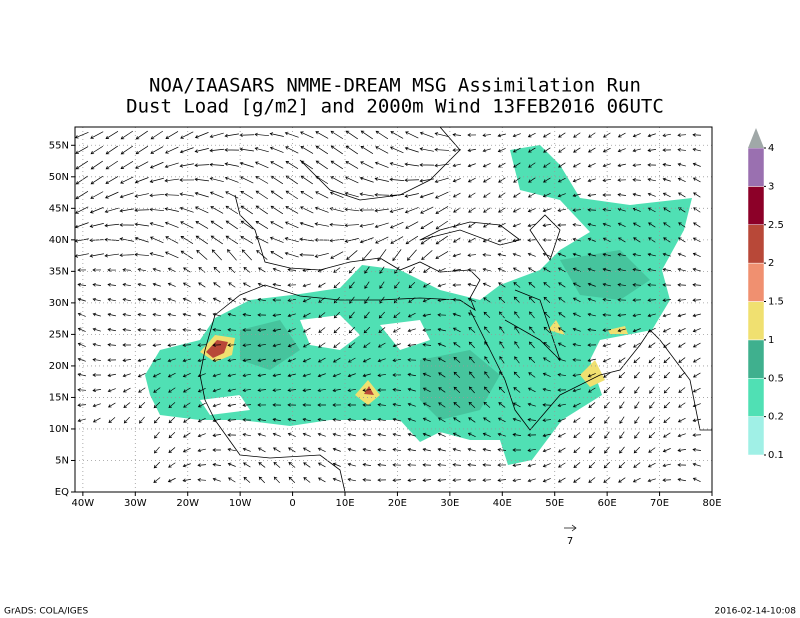 The height and width of the screenshot is (618, 800). What do you see at coordinates (771, 186) in the screenshot?
I see `colorbar-label: 3` at bounding box center [771, 186].